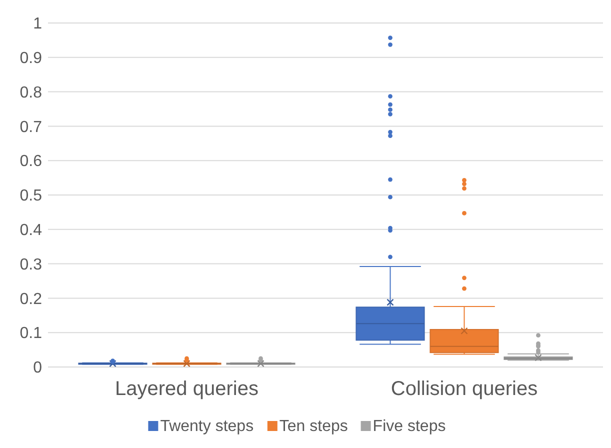 Image resolution: width=611 pixels, height=448 pixels. I want to click on x-tick-label: Layered queries, so click(186, 389).